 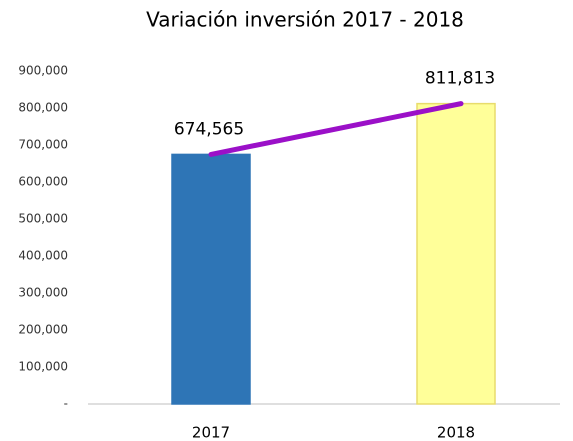 What do you see at coordinates (43, 293) in the screenshot?
I see `y-tick-label: 300,000` at bounding box center [43, 293].